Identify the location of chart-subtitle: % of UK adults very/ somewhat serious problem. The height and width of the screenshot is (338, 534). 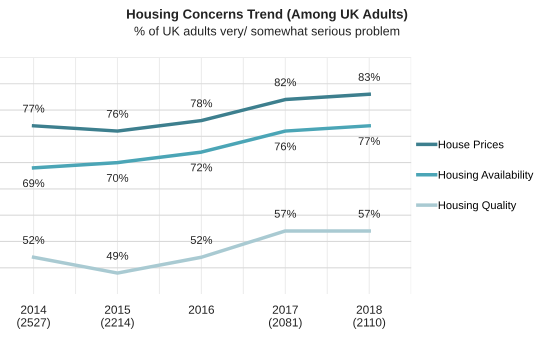
(267, 32).